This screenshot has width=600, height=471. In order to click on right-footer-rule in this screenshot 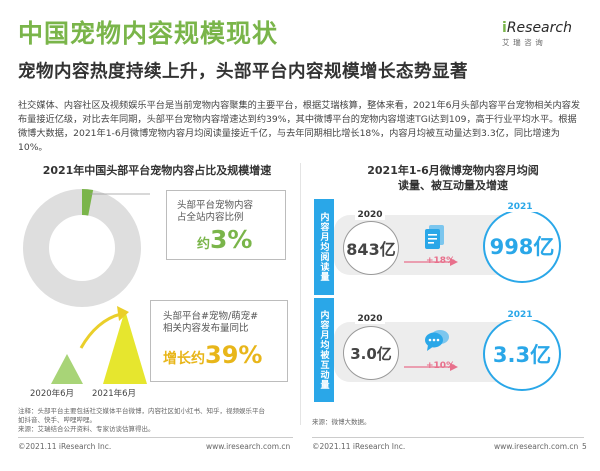, I will do `click(448, 437)`.